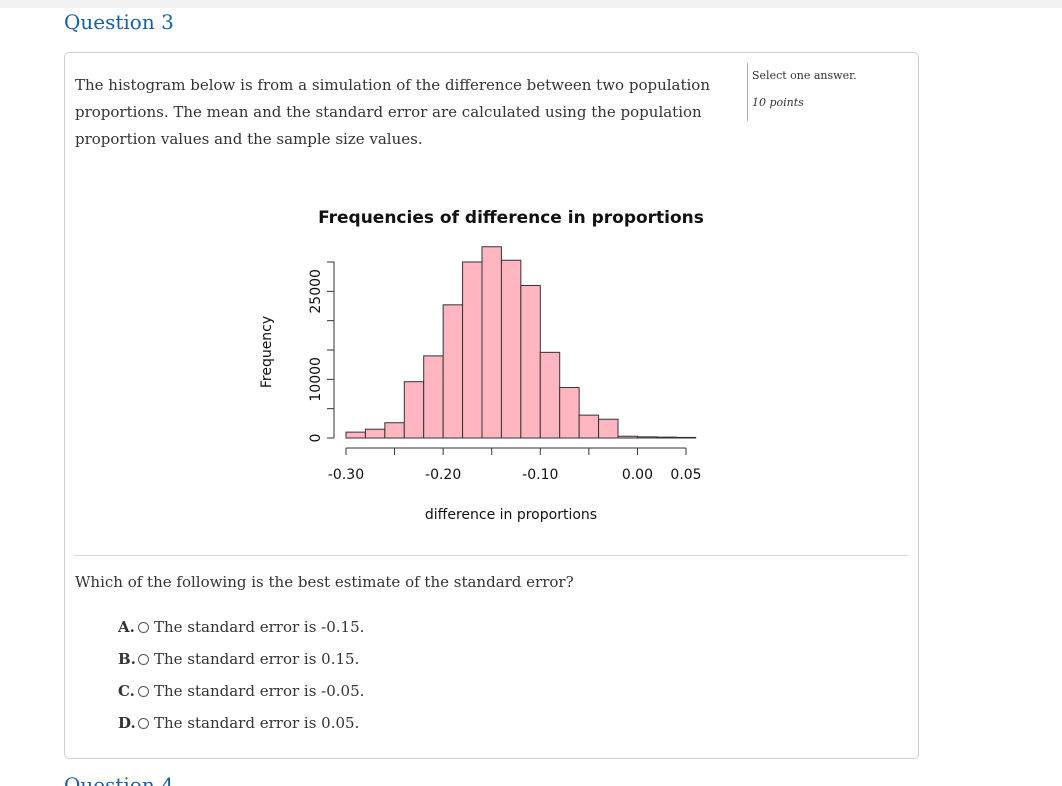 The width and height of the screenshot is (1062, 786). Describe the element at coordinates (531, 4) in the screenshot. I see `top-bar` at that location.